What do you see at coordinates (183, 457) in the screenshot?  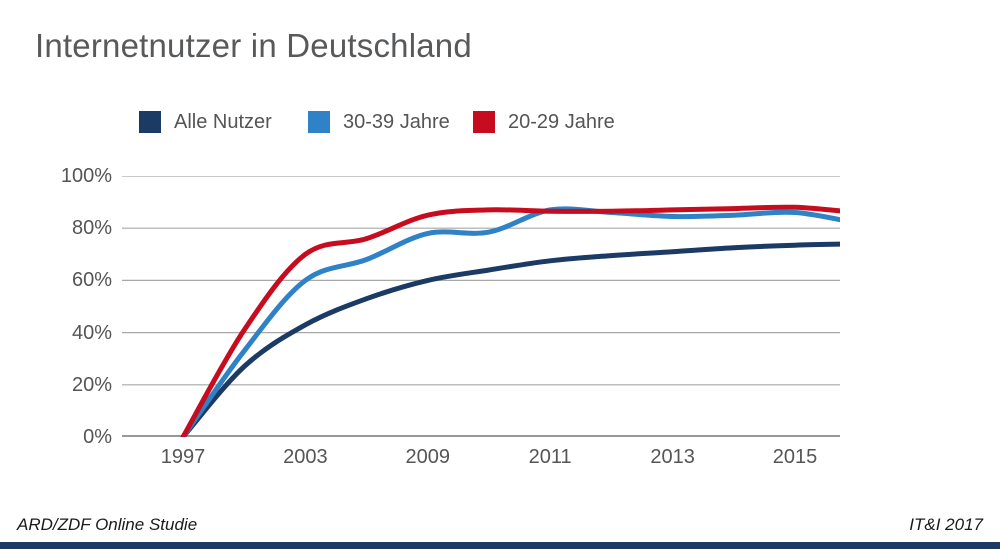 I see `x-tick-label-1997: 1997` at bounding box center [183, 457].